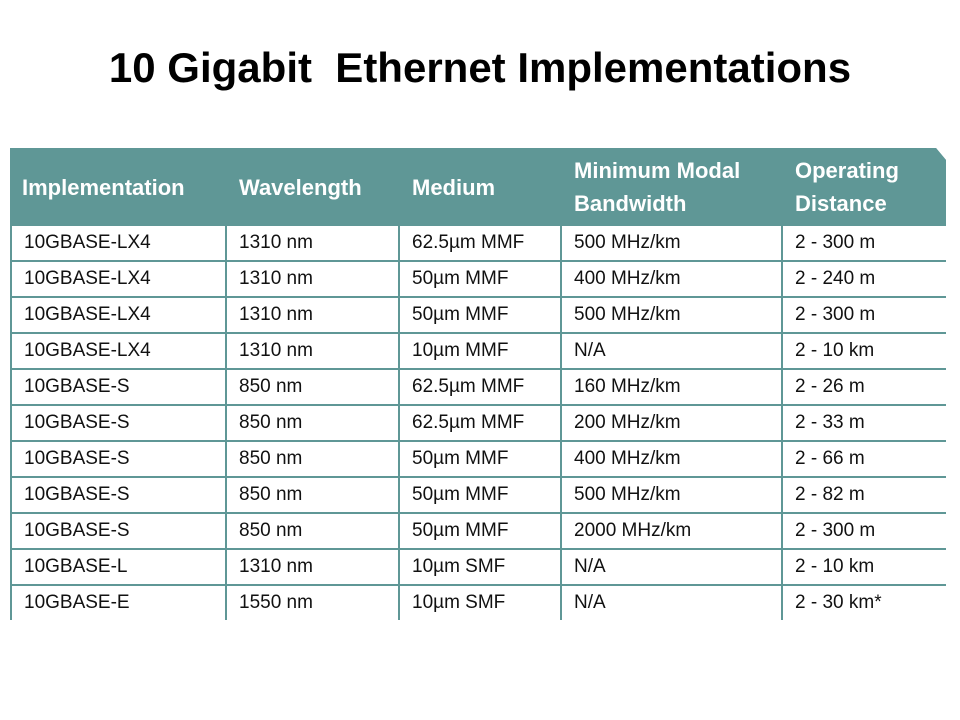 This screenshot has height=720, width=960. Describe the element at coordinates (864, 603) in the screenshot. I see `cell-distance: 2 - 30 km*` at that location.